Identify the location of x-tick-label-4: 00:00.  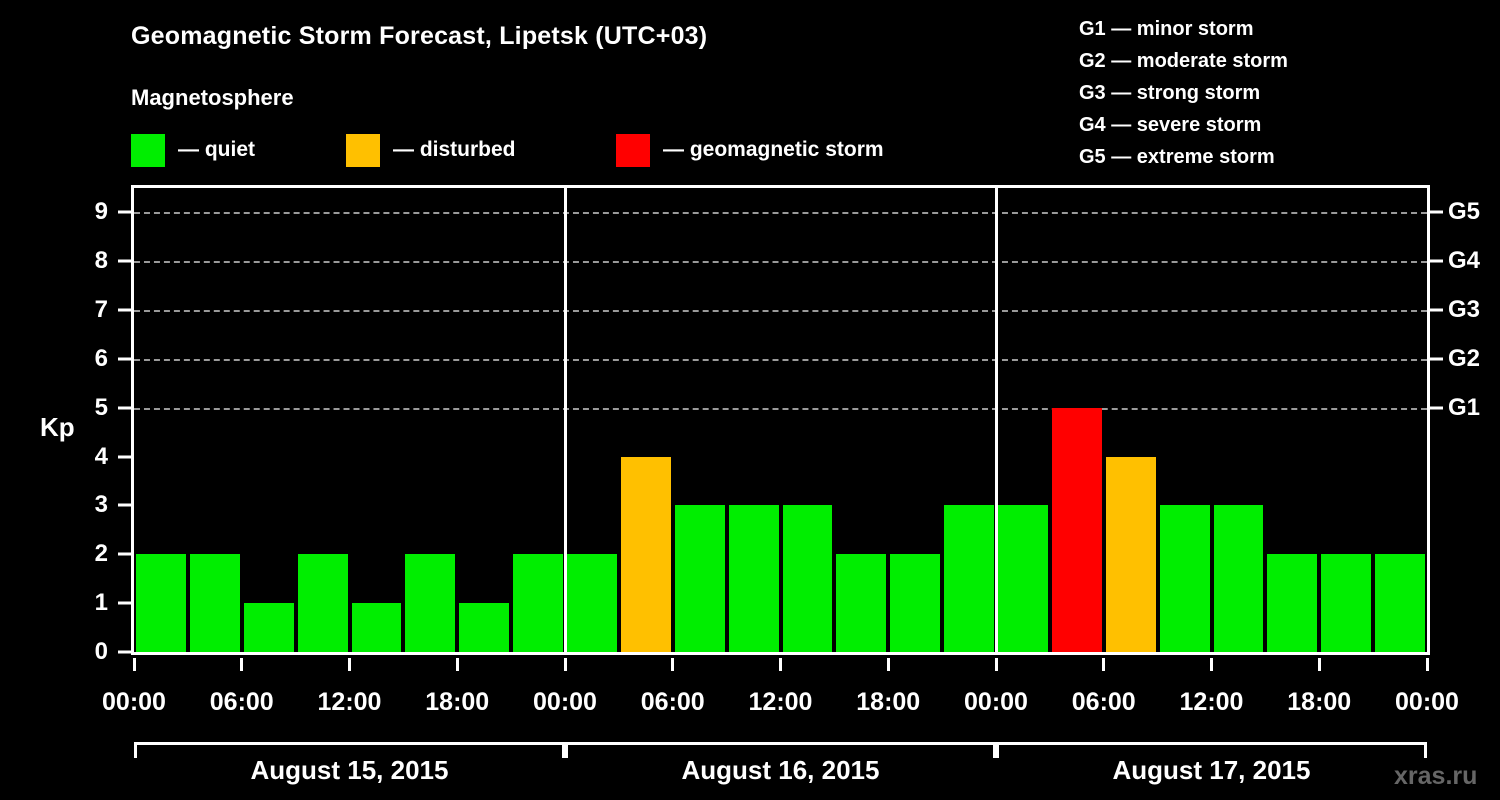
(565, 702).